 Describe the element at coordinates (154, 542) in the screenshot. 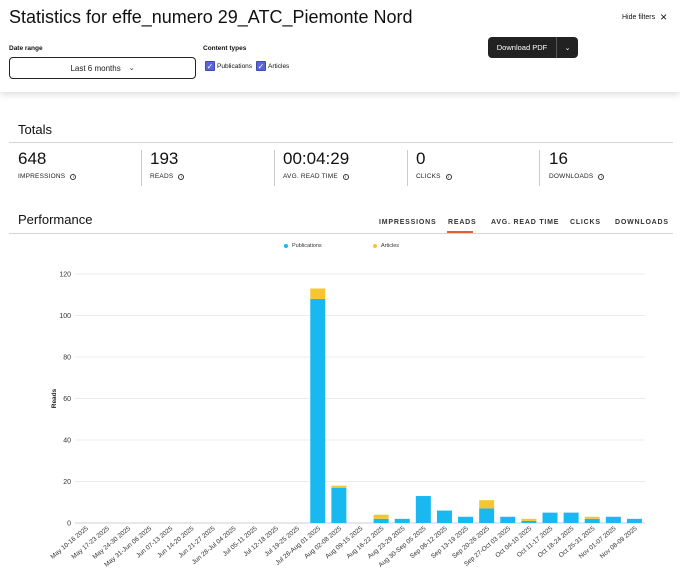

I see `x-tick-label: Jun 07-13 2025` at that location.